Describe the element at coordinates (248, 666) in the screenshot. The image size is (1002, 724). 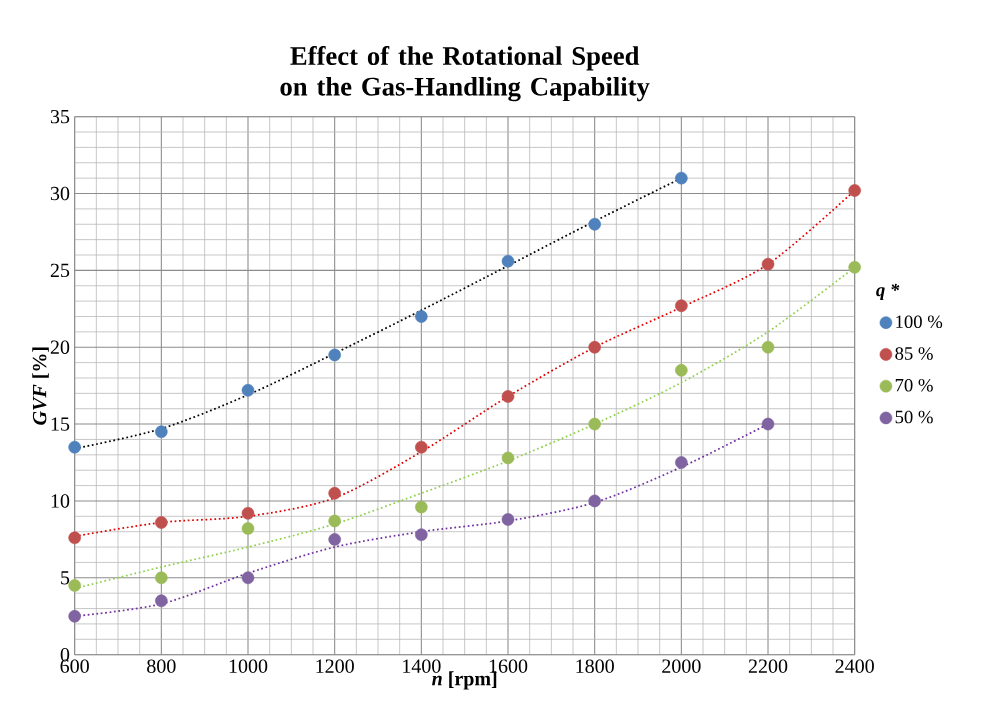
I see `x-tick-label: 1000` at that location.